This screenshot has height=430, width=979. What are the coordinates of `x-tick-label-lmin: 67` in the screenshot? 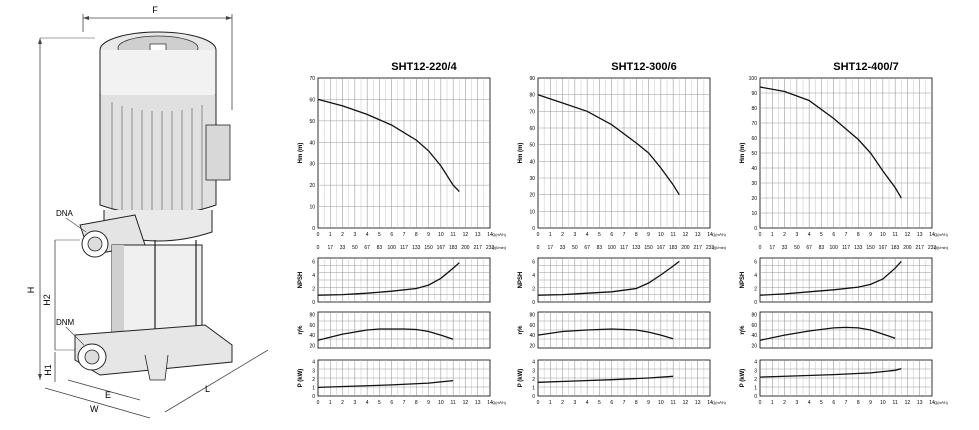 It's located at (809, 248).